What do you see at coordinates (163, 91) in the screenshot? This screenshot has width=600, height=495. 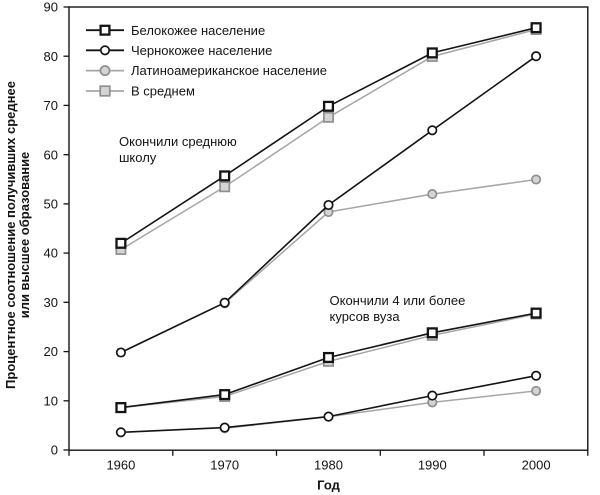 I see `svg-text: В среднем` at bounding box center [163, 91].